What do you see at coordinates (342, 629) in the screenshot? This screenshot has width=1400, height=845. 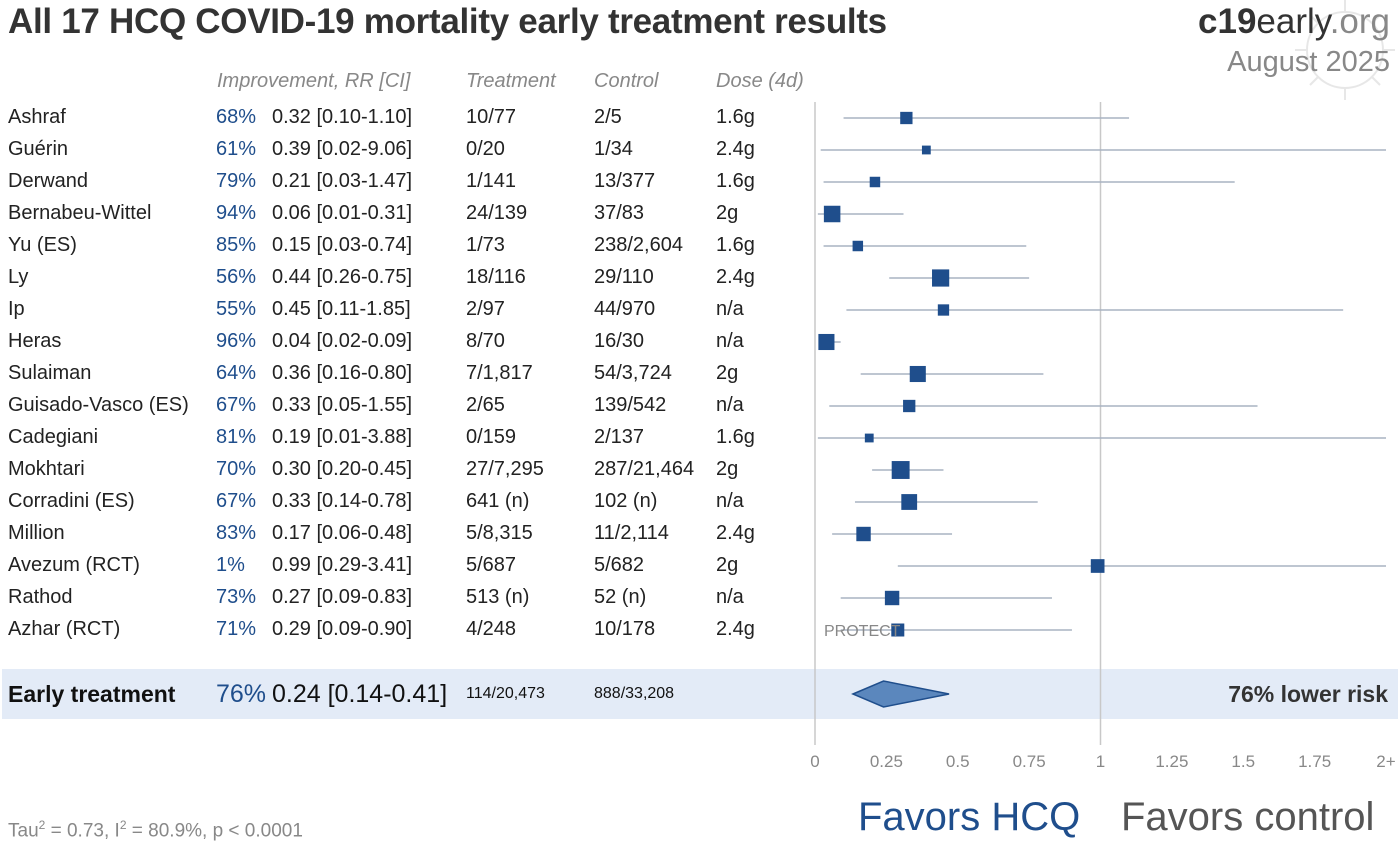 I see `row-rr-text: 0.29 [0.09-0.90]` at bounding box center [342, 629].